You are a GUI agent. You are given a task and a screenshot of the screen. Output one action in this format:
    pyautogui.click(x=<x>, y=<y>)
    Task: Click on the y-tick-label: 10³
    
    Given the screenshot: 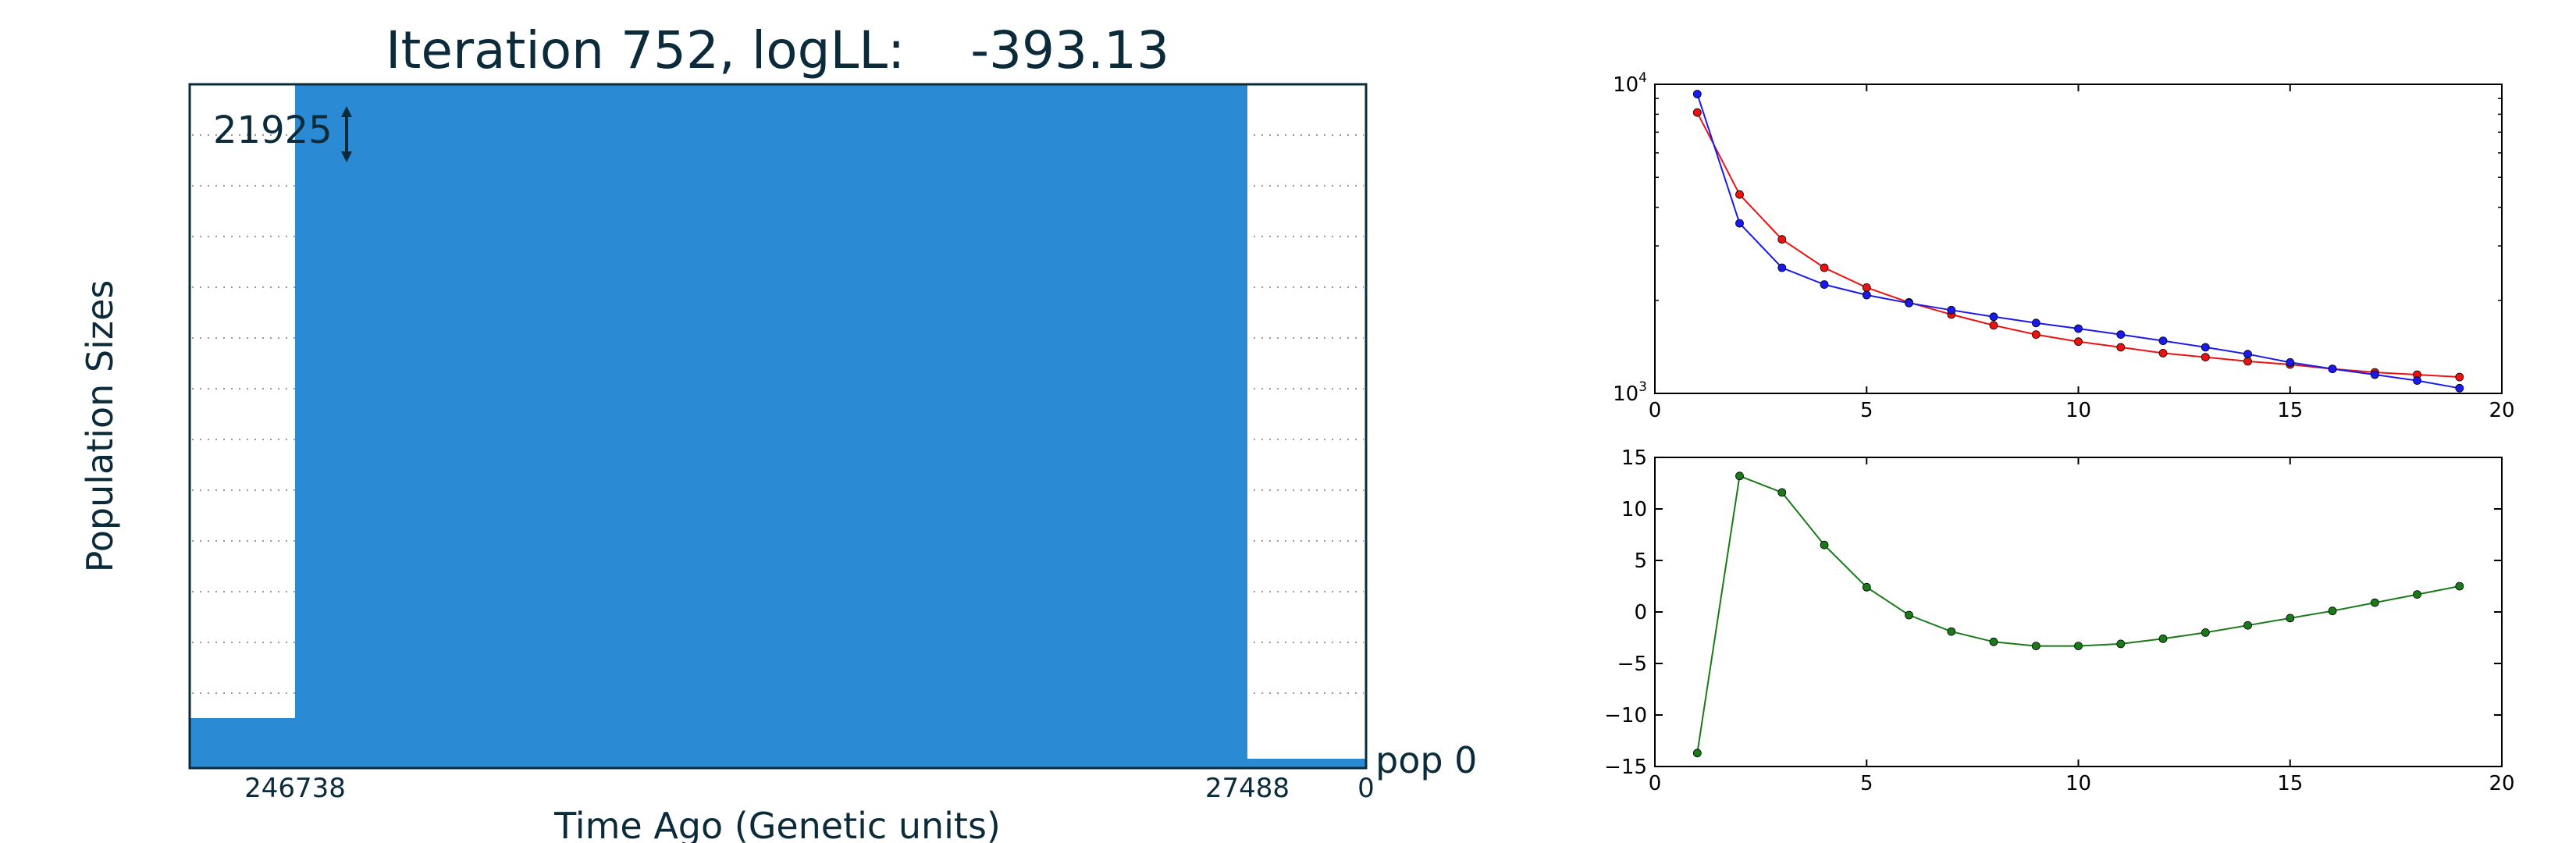 What is the action you would take?
    pyautogui.click(x=1630, y=393)
    